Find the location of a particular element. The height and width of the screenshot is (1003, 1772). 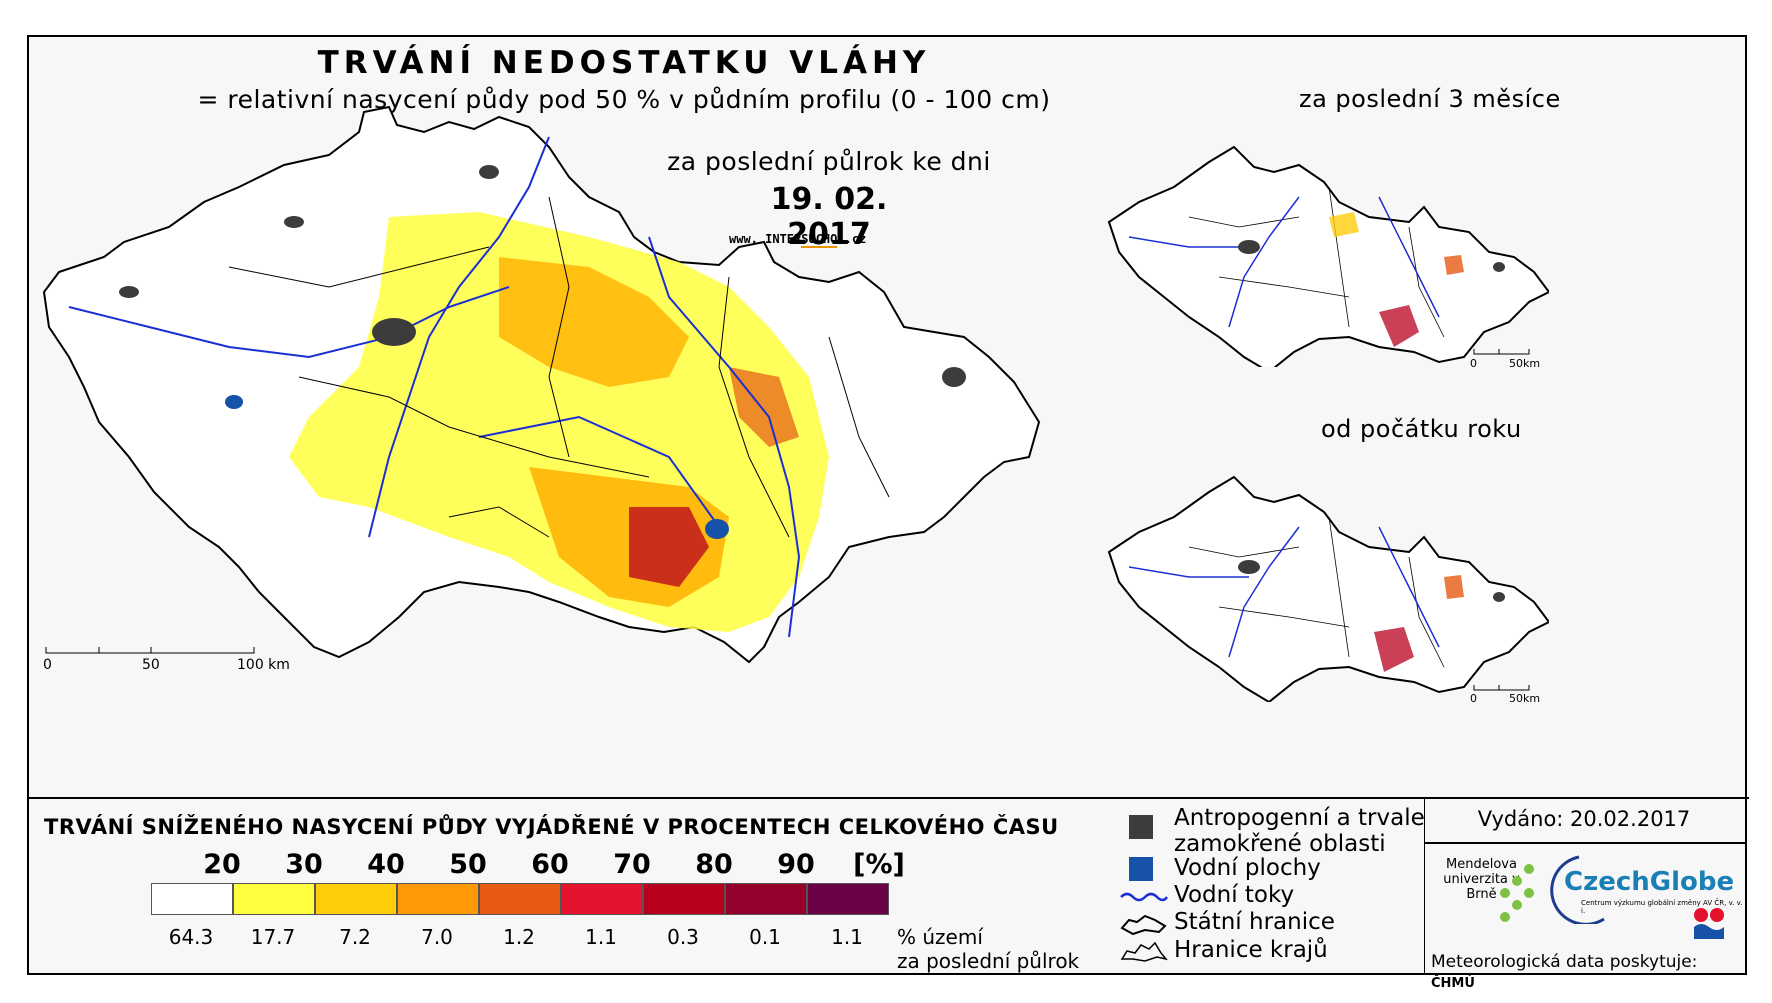

inset-region-borders is located at coordinates (1316, 592).